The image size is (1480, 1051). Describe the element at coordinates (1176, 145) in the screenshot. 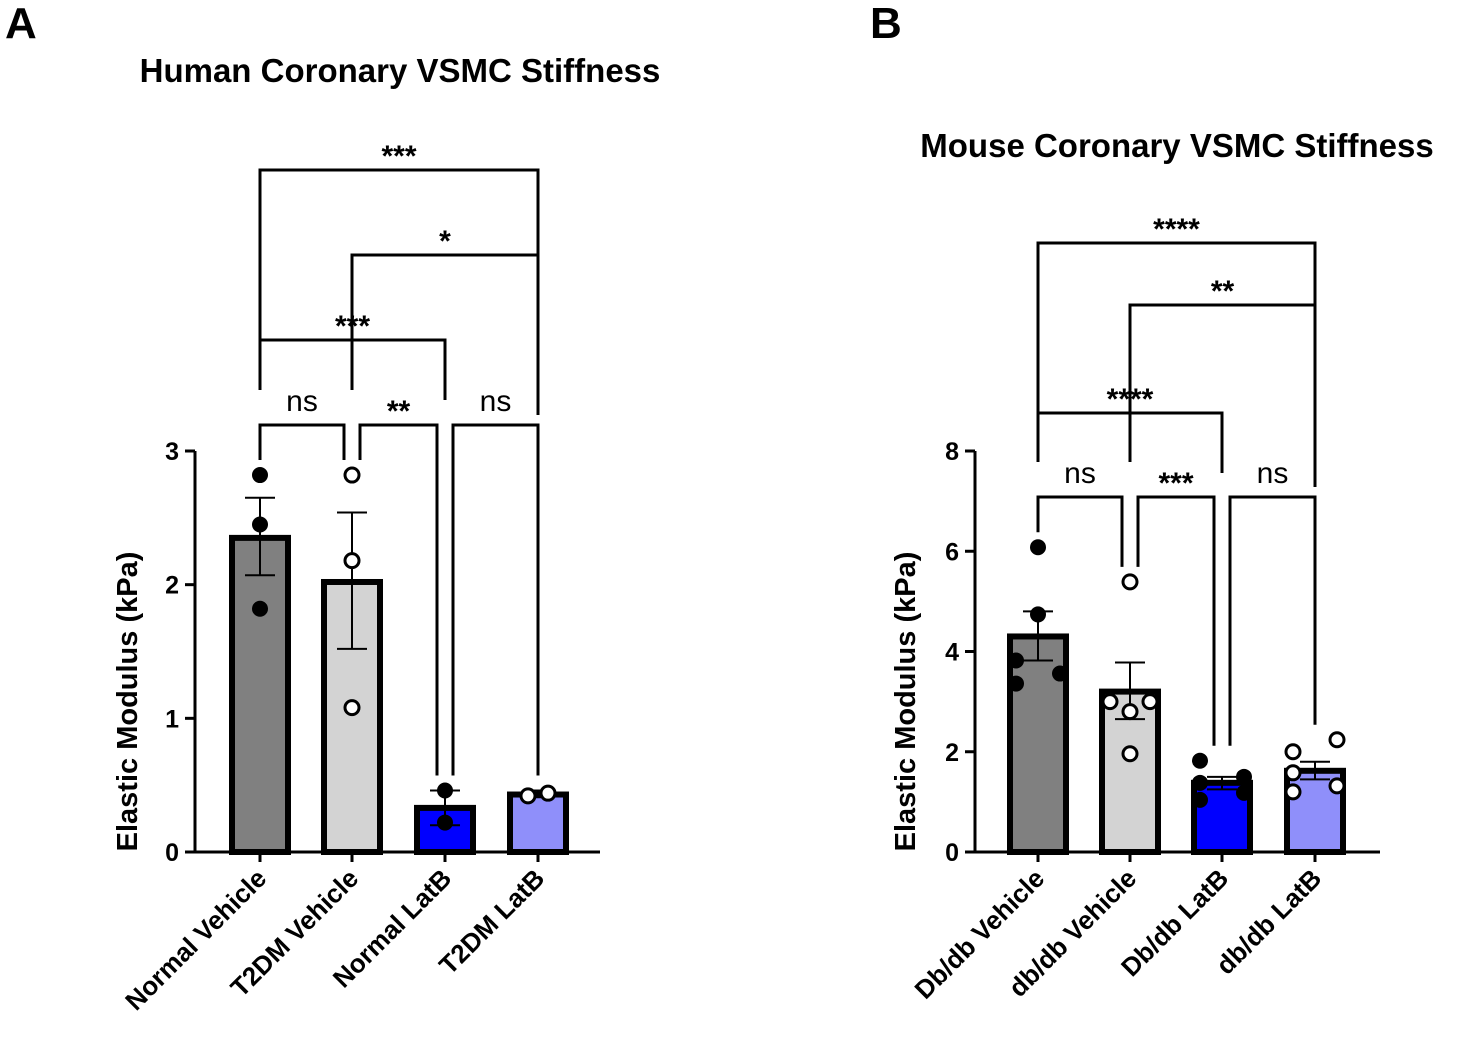

I see `chart-title: Mouse Coronary VSMC Stiffness` at that location.